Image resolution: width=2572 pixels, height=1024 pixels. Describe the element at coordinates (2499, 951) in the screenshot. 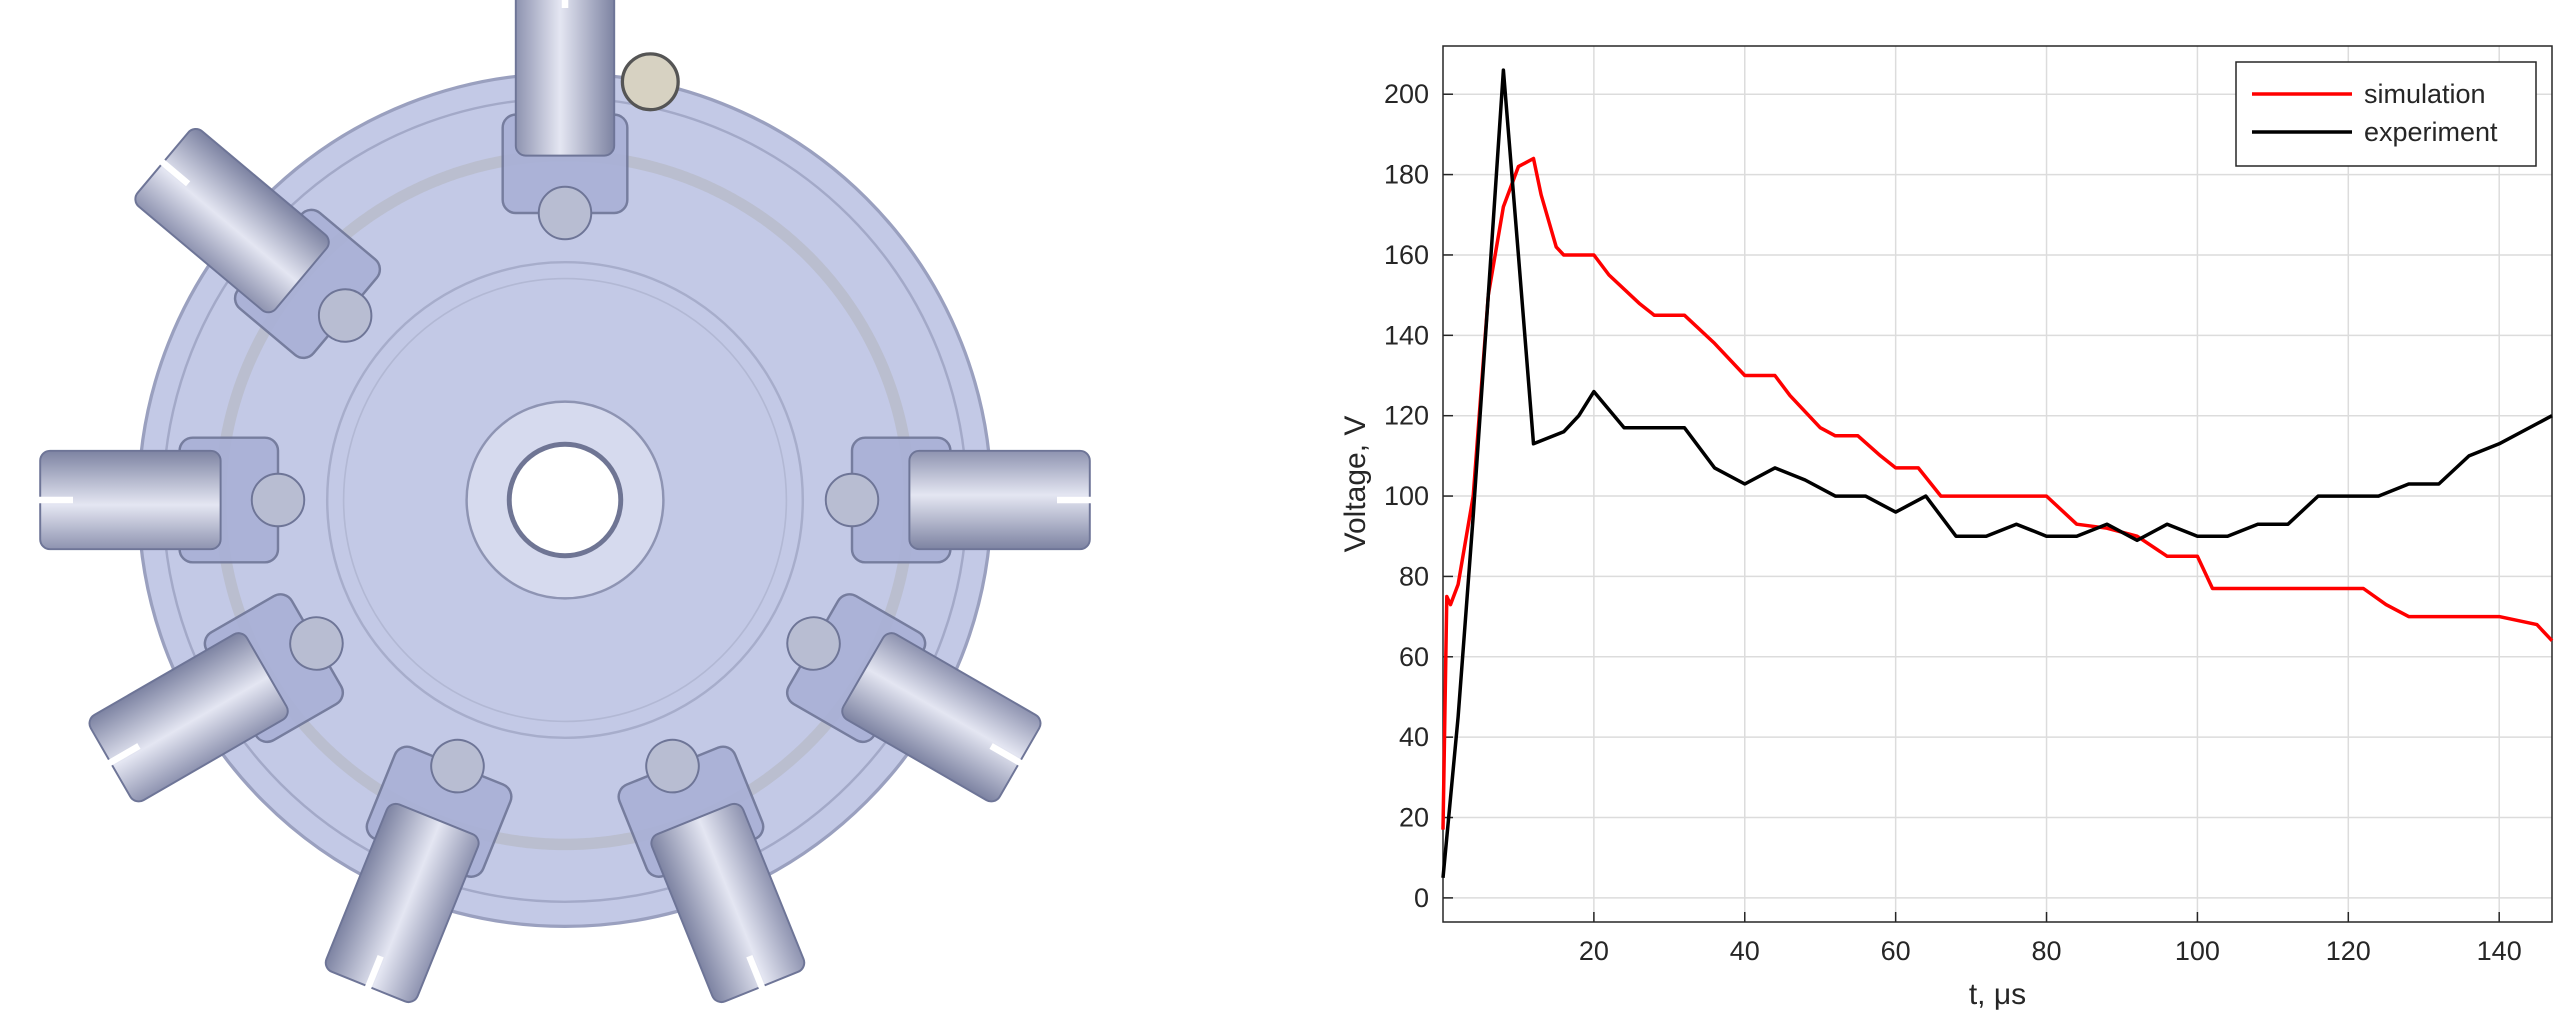

I see `x-tick-label: 140` at that location.